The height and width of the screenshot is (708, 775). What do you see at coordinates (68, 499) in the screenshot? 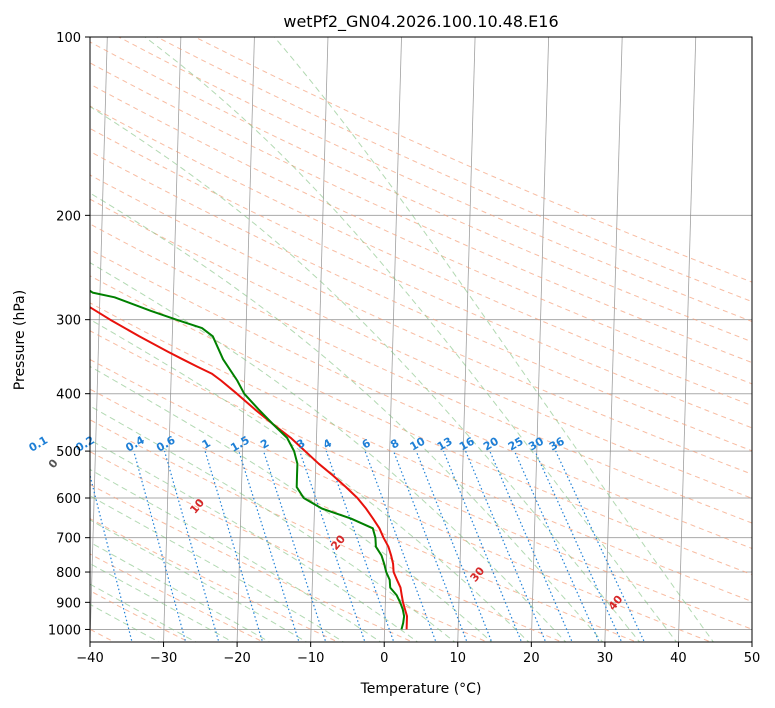
I see `y-tick-label: 600` at bounding box center [68, 499].